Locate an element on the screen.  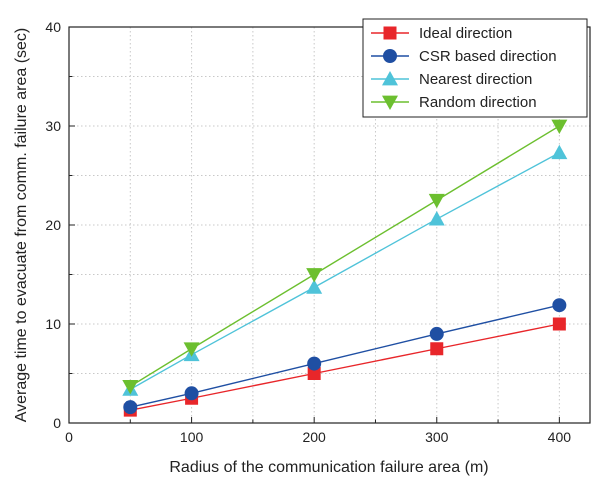
y-tick-label: 0 is located at coordinates (57, 423).